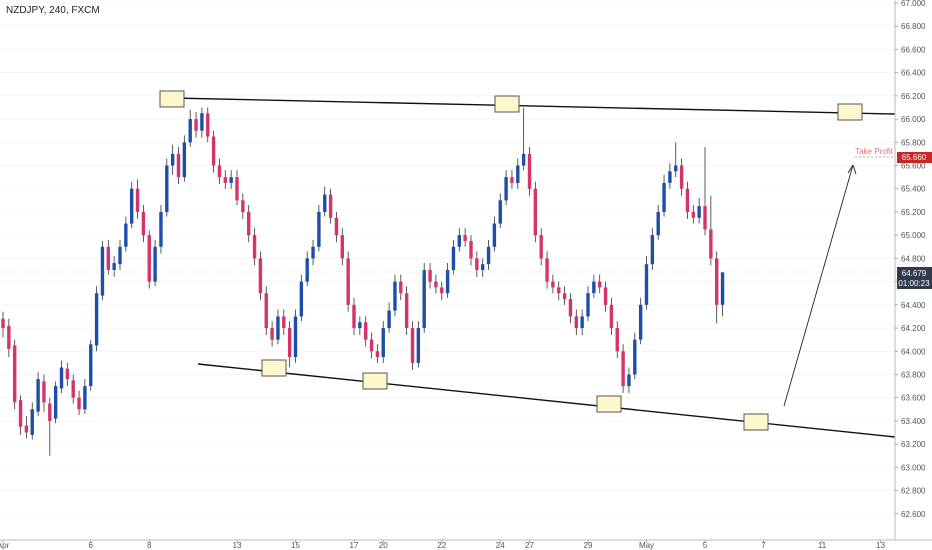 The width and height of the screenshot is (932, 550). I want to click on y-tick-label: 63.000, so click(913, 467).